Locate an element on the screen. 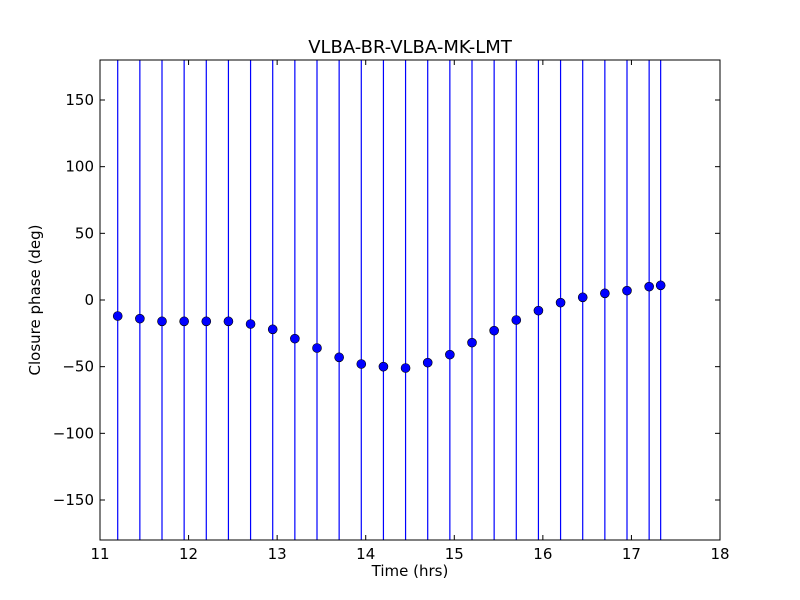  x-tick-label: 16 is located at coordinates (542, 554).